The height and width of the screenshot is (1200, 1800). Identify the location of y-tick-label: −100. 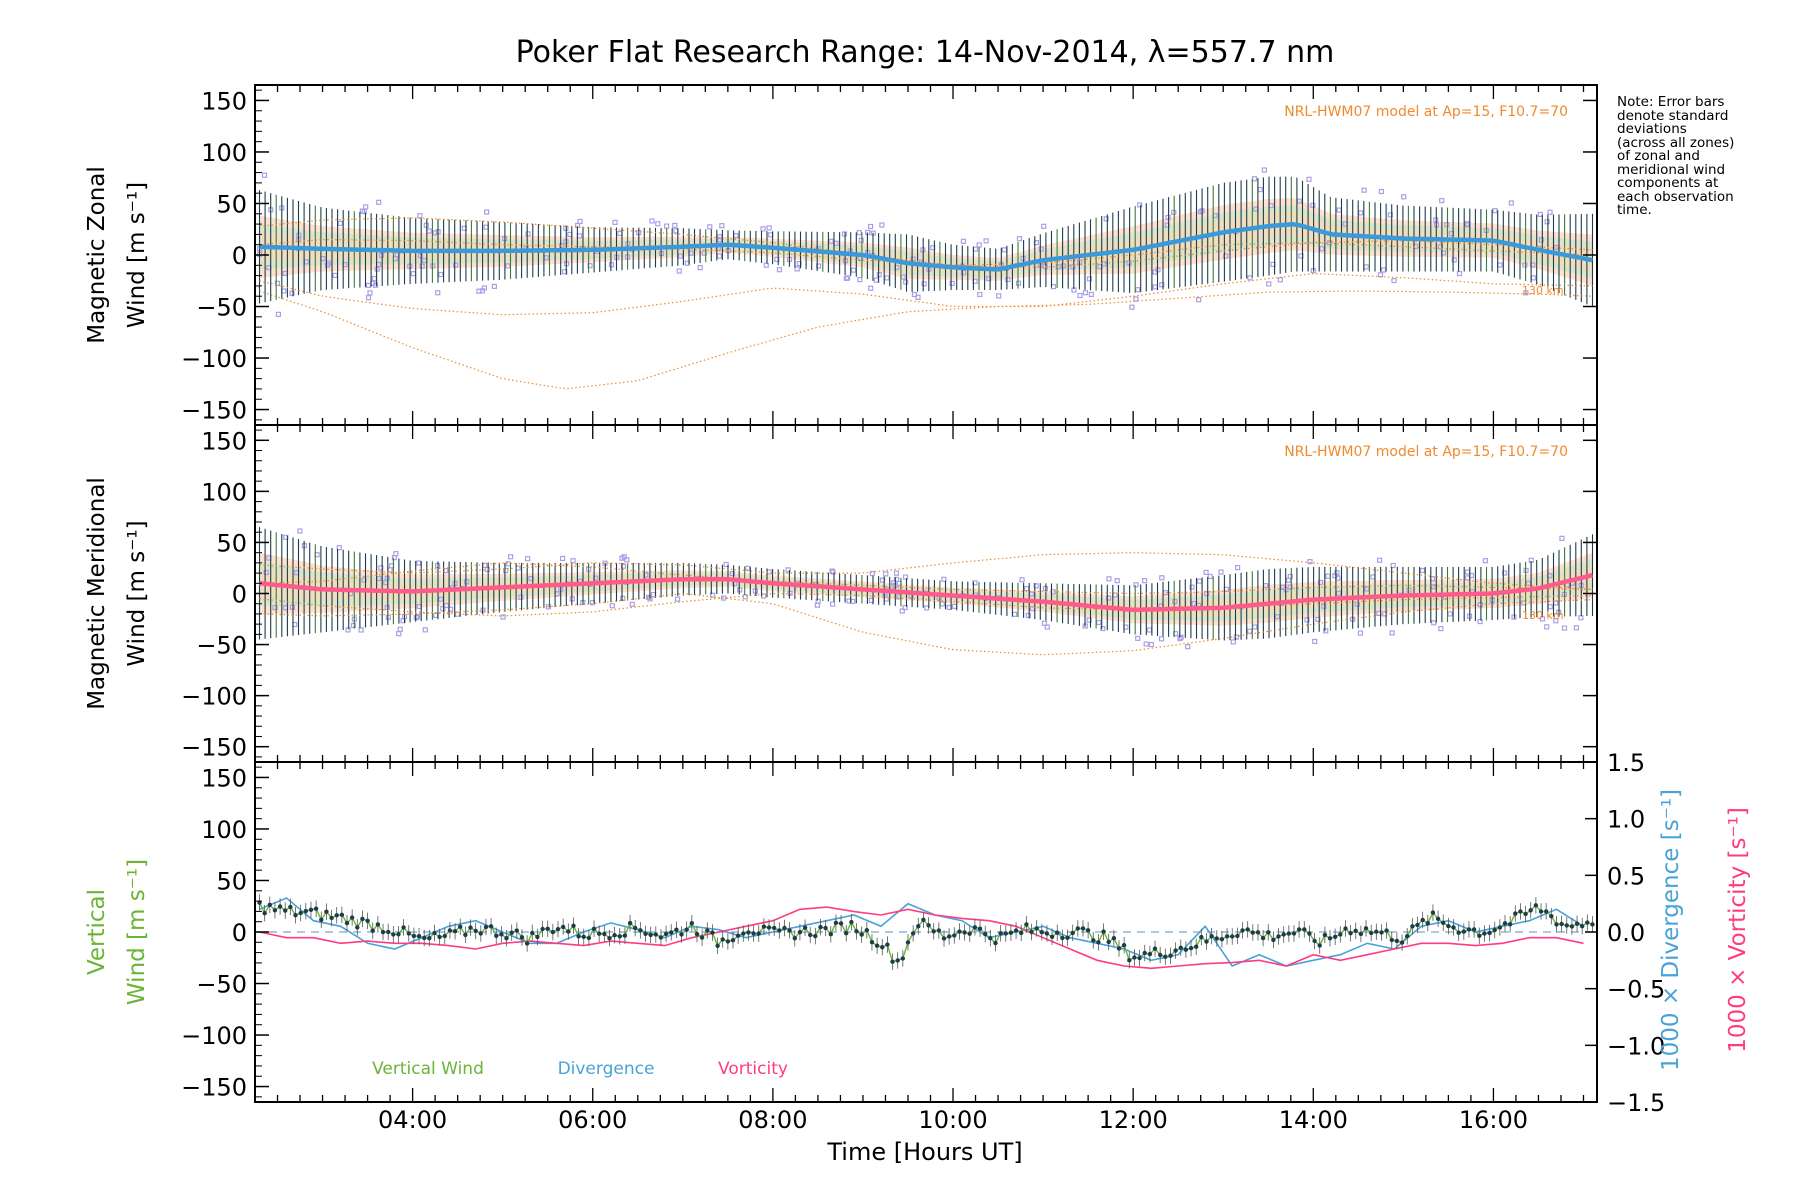
(214, 359).